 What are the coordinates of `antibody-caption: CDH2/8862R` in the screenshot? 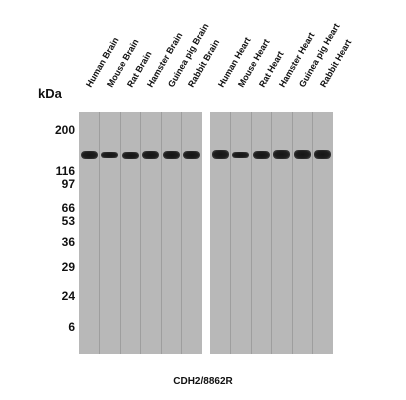 It's located at (203, 381).